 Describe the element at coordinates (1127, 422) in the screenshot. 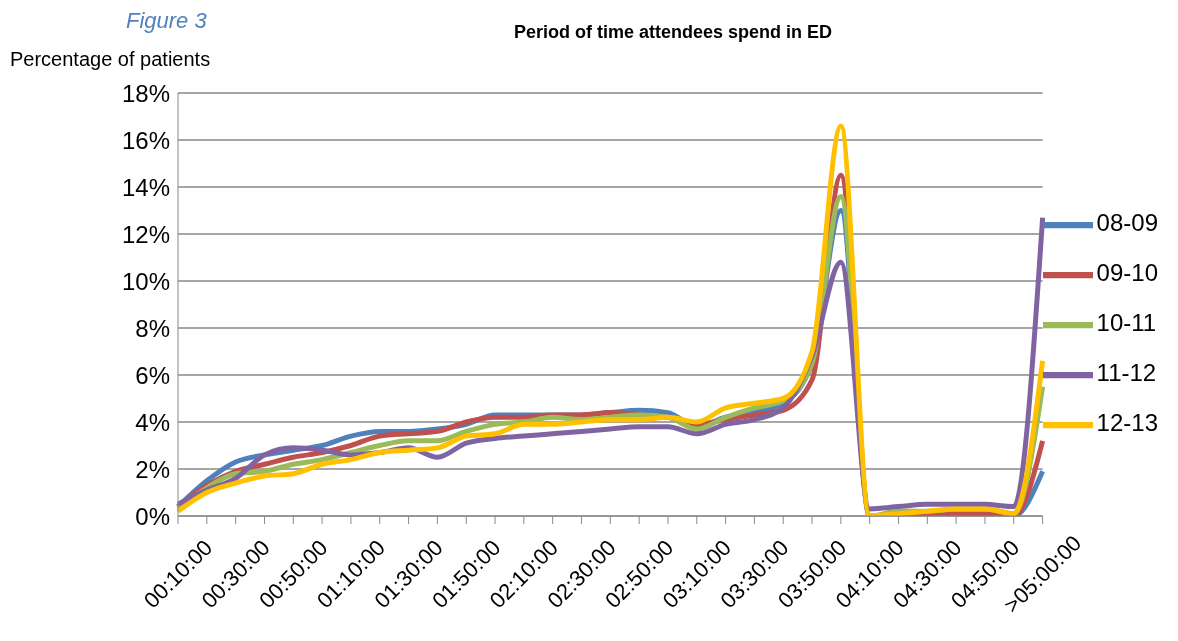

I see `legend-label: 12-13` at that location.